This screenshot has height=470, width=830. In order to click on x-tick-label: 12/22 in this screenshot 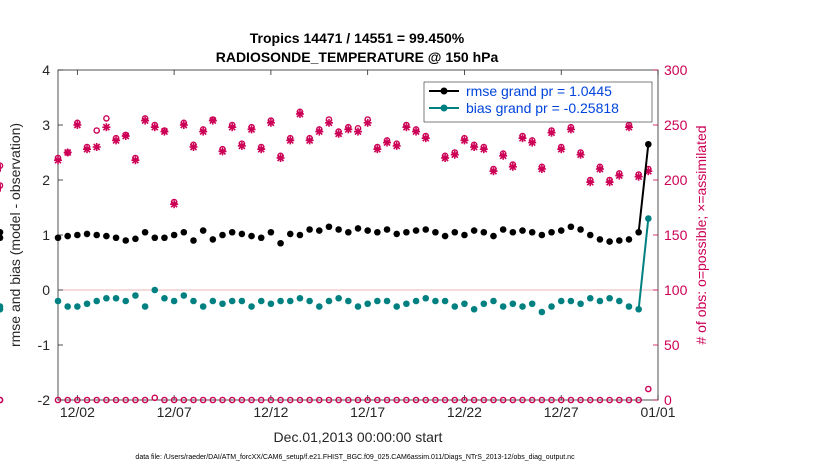, I will do `click(464, 412)`.